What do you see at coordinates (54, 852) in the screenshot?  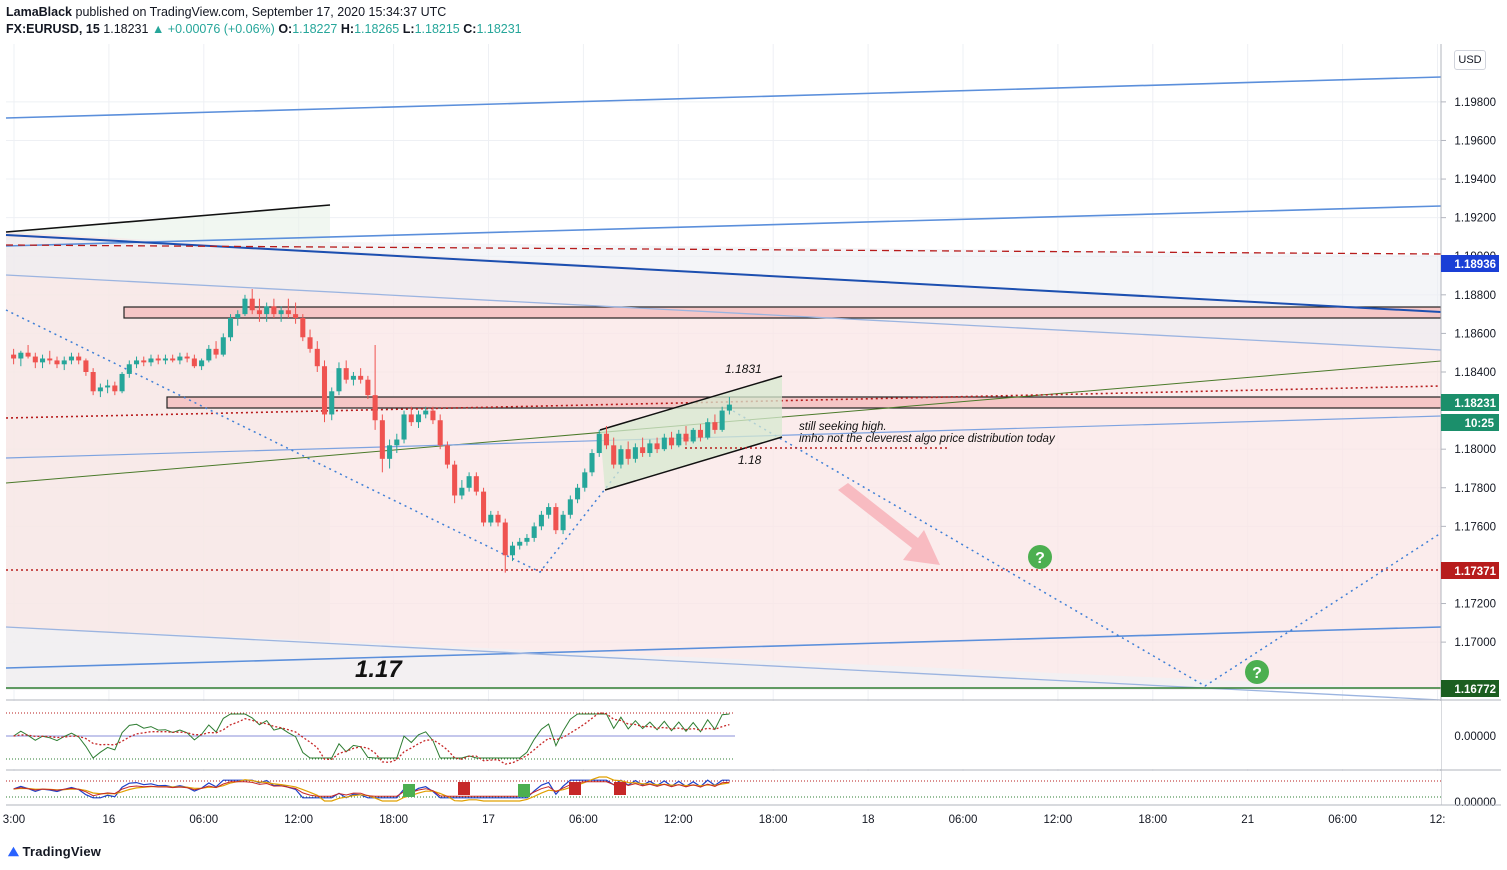 I see `footer-brand: ⛰ TradingView` at bounding box center [54, 852].